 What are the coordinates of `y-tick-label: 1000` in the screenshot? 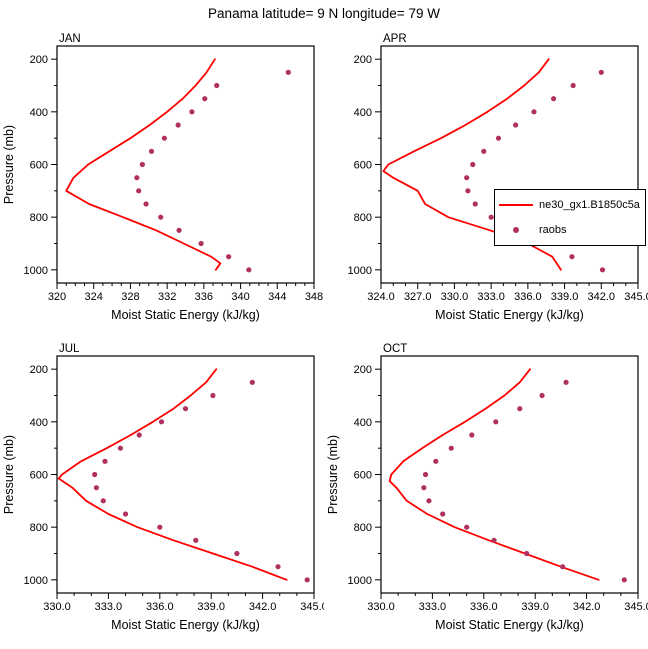 It's located at (360, 271).